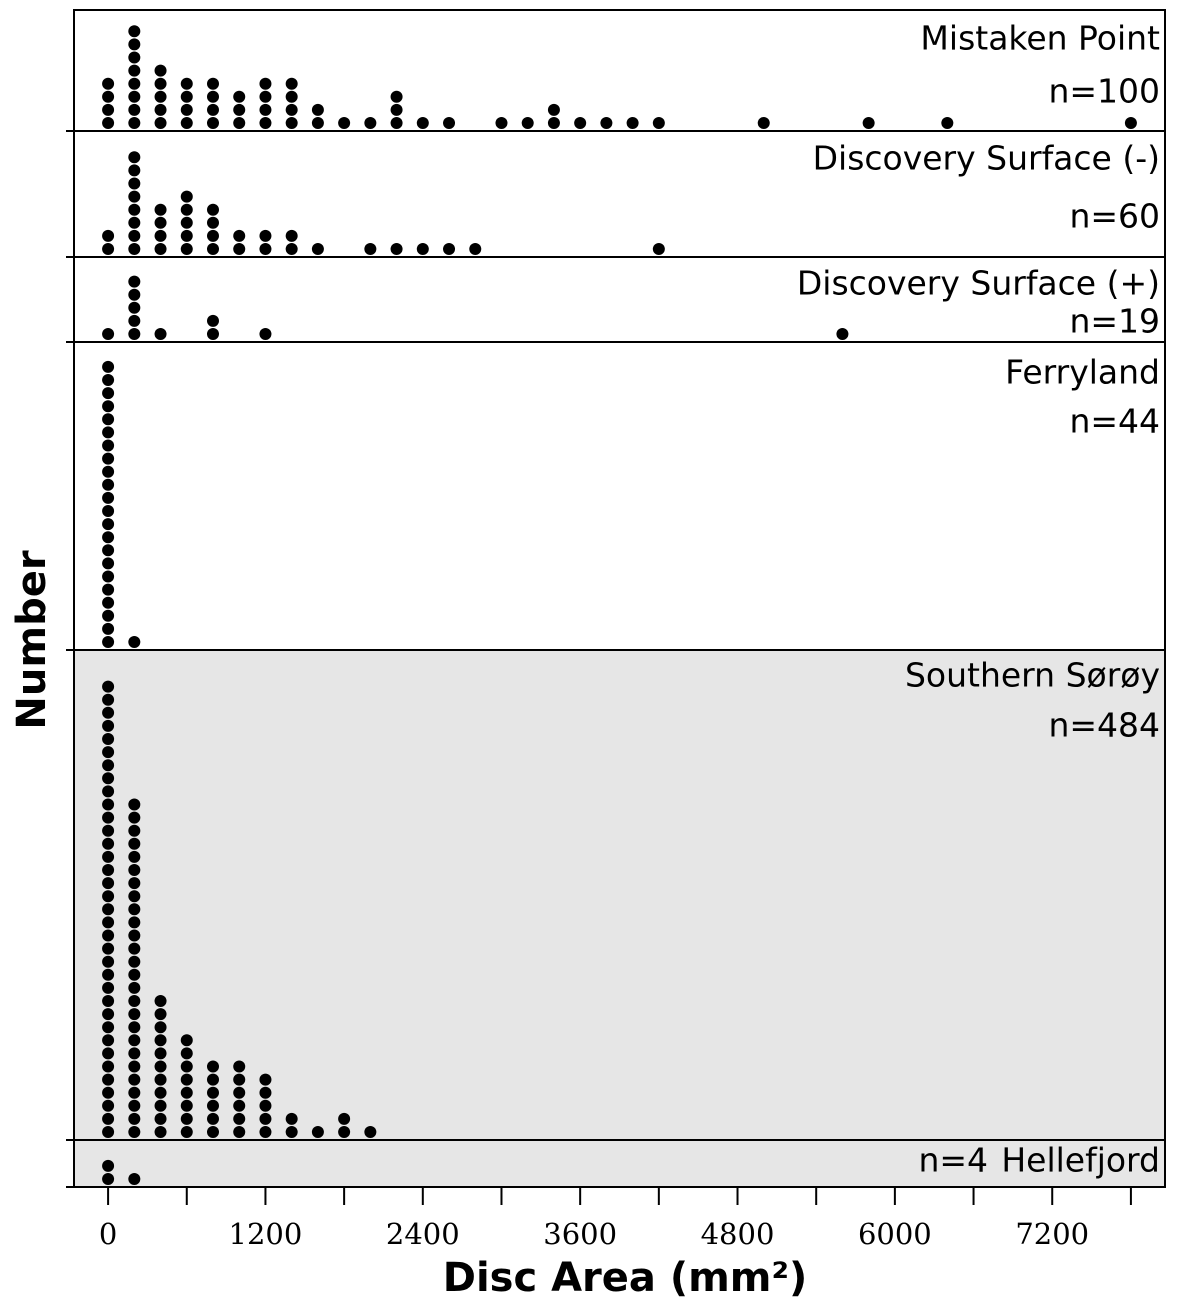 The width and height of the screenshot is (1183, 1306). I want to click on y-axis-label: Number, so click(32, 639).